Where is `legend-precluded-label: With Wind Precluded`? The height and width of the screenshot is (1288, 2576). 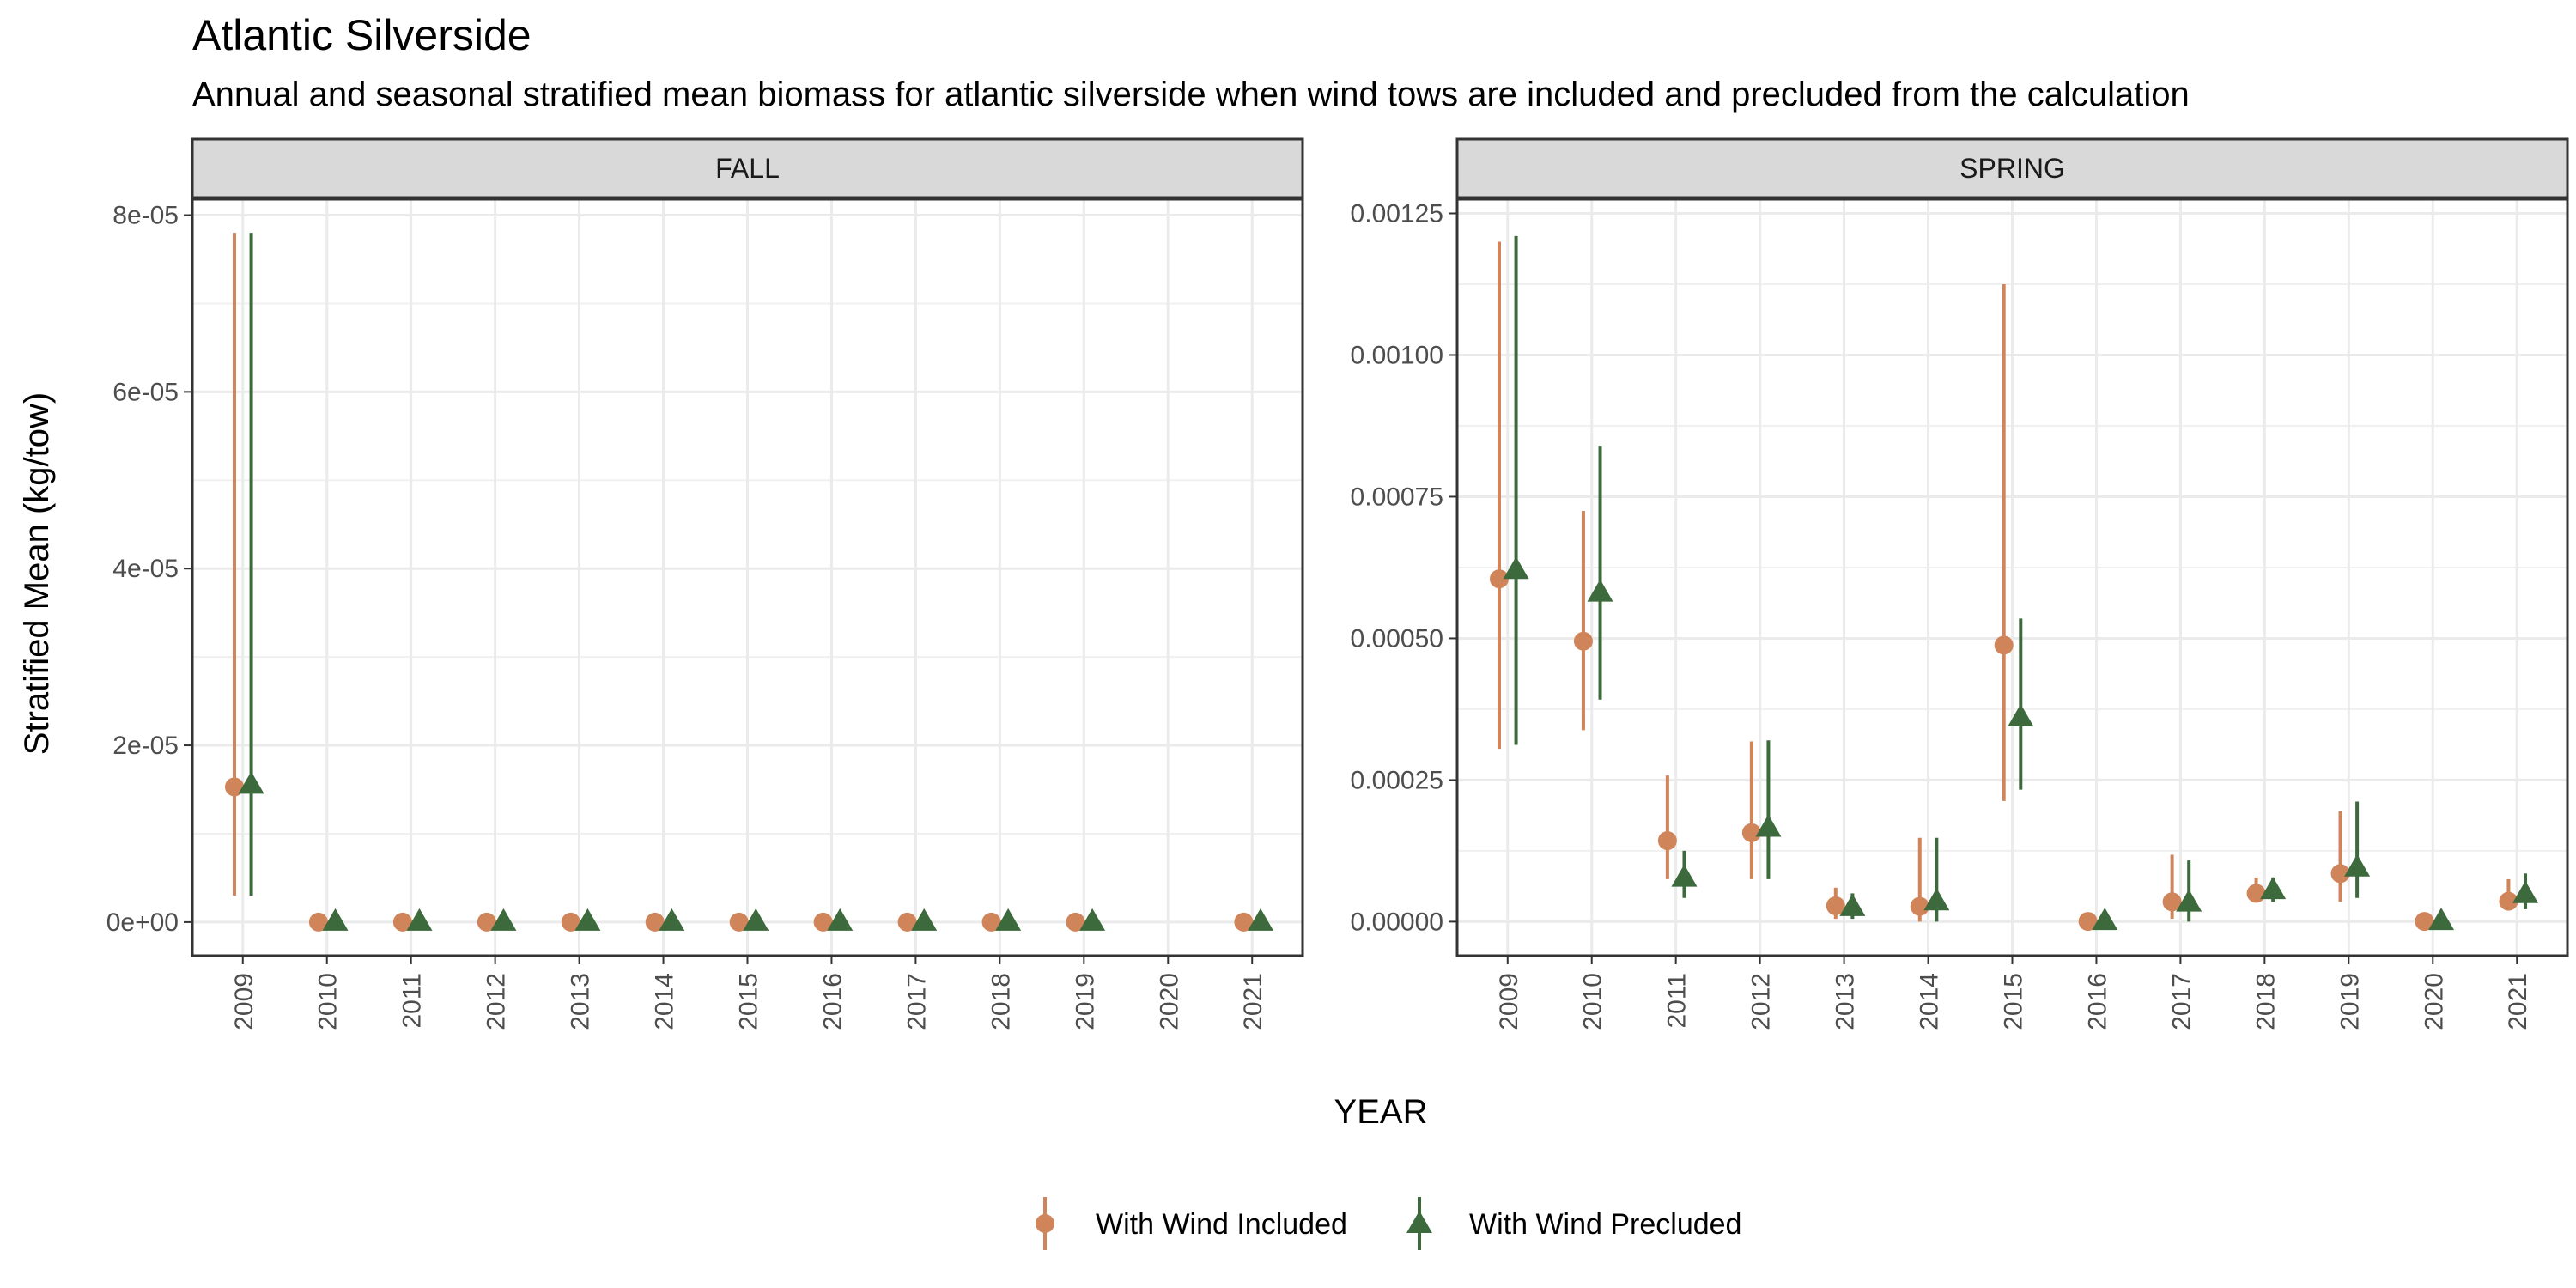 legend-precluded-label: With Wind Precluded is located at coordinates (1605, 1224).